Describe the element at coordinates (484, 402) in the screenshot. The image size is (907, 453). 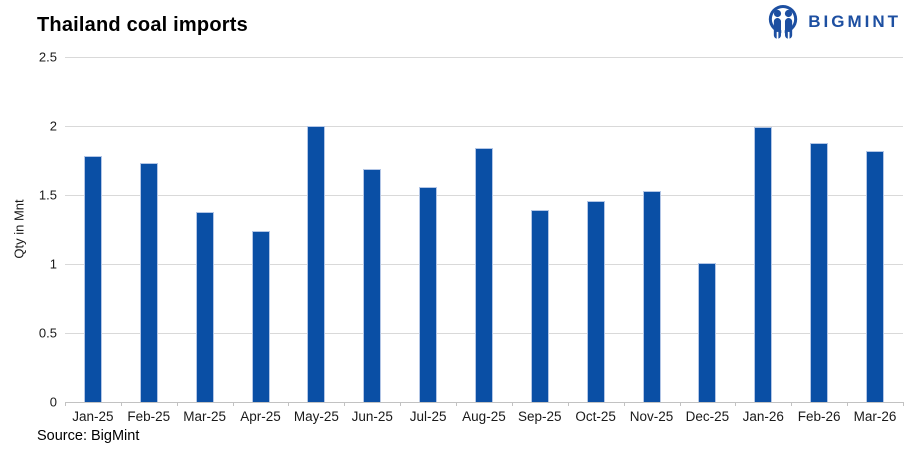
I see `x-axis-line` at that location.